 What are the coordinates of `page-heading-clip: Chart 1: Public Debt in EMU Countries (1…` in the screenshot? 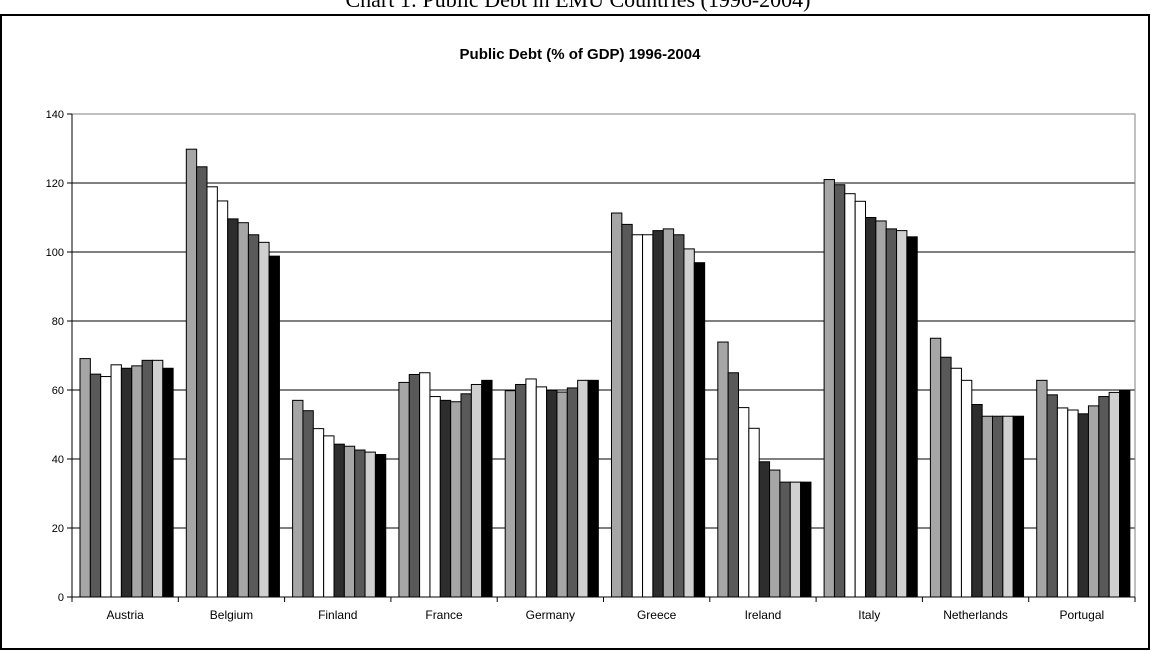 It's located at (578, 7).